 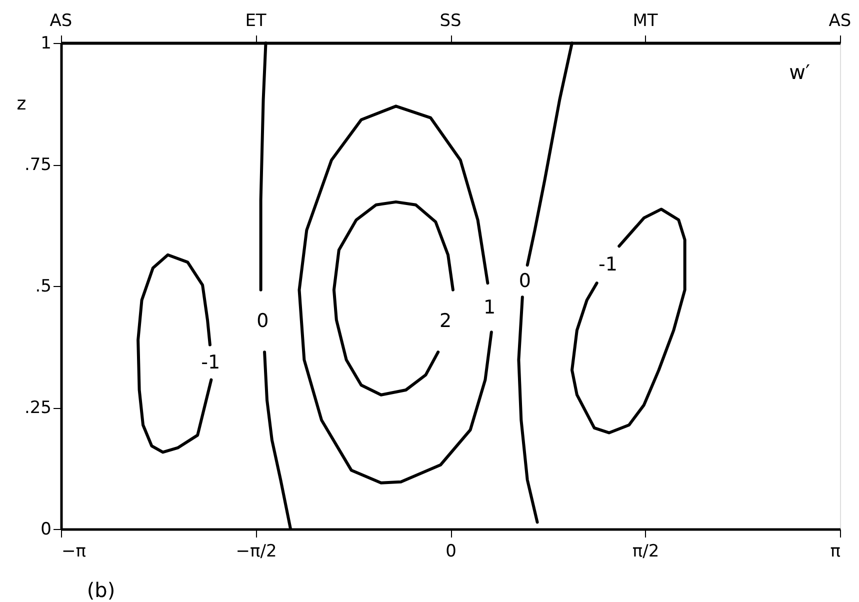 What do you see at coordinates (646, 552) in the screenshot?
I see `x-tick-label: π/2` at bounding box center [646, 552].